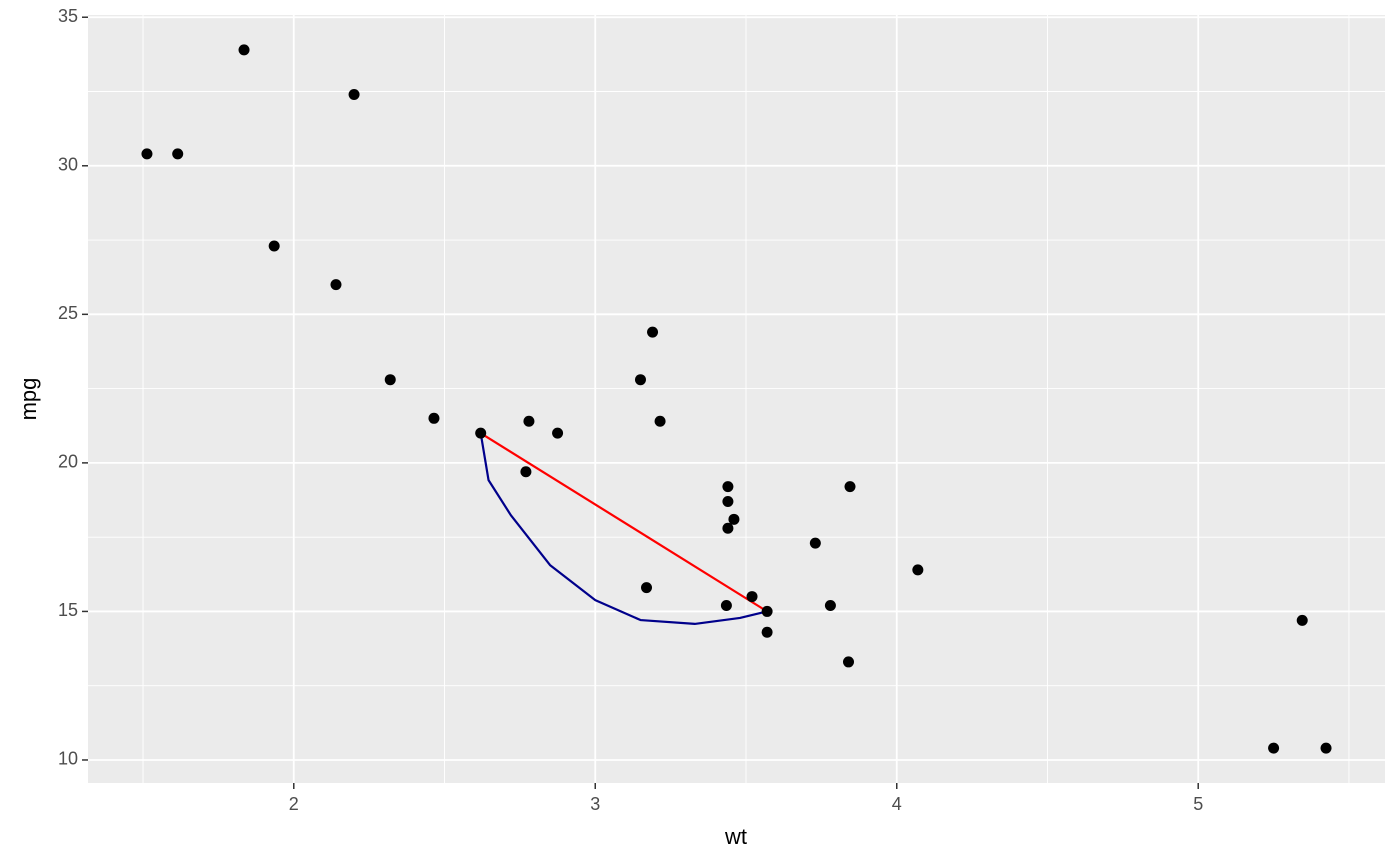 The width and height of the screenshot is (1400, 866). What do you see at coordinates (68, 165) in the screenshot?
I see `y-tick-label: 30` at bounding box center [68, 165].